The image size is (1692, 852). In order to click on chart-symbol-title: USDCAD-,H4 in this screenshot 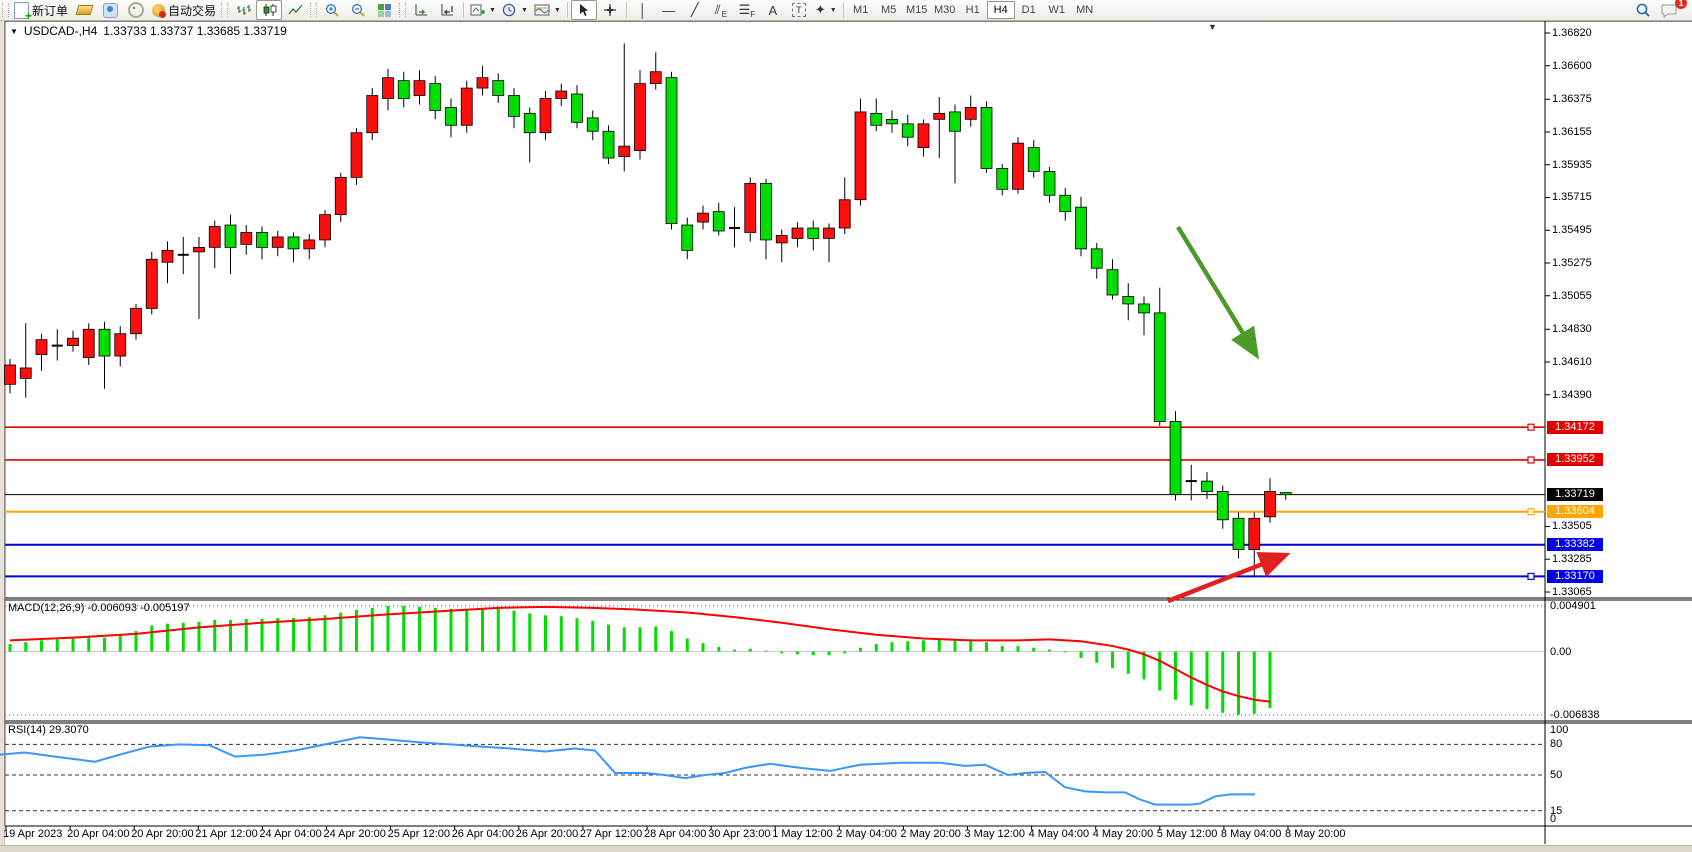, I will do `click(60, 31)`.